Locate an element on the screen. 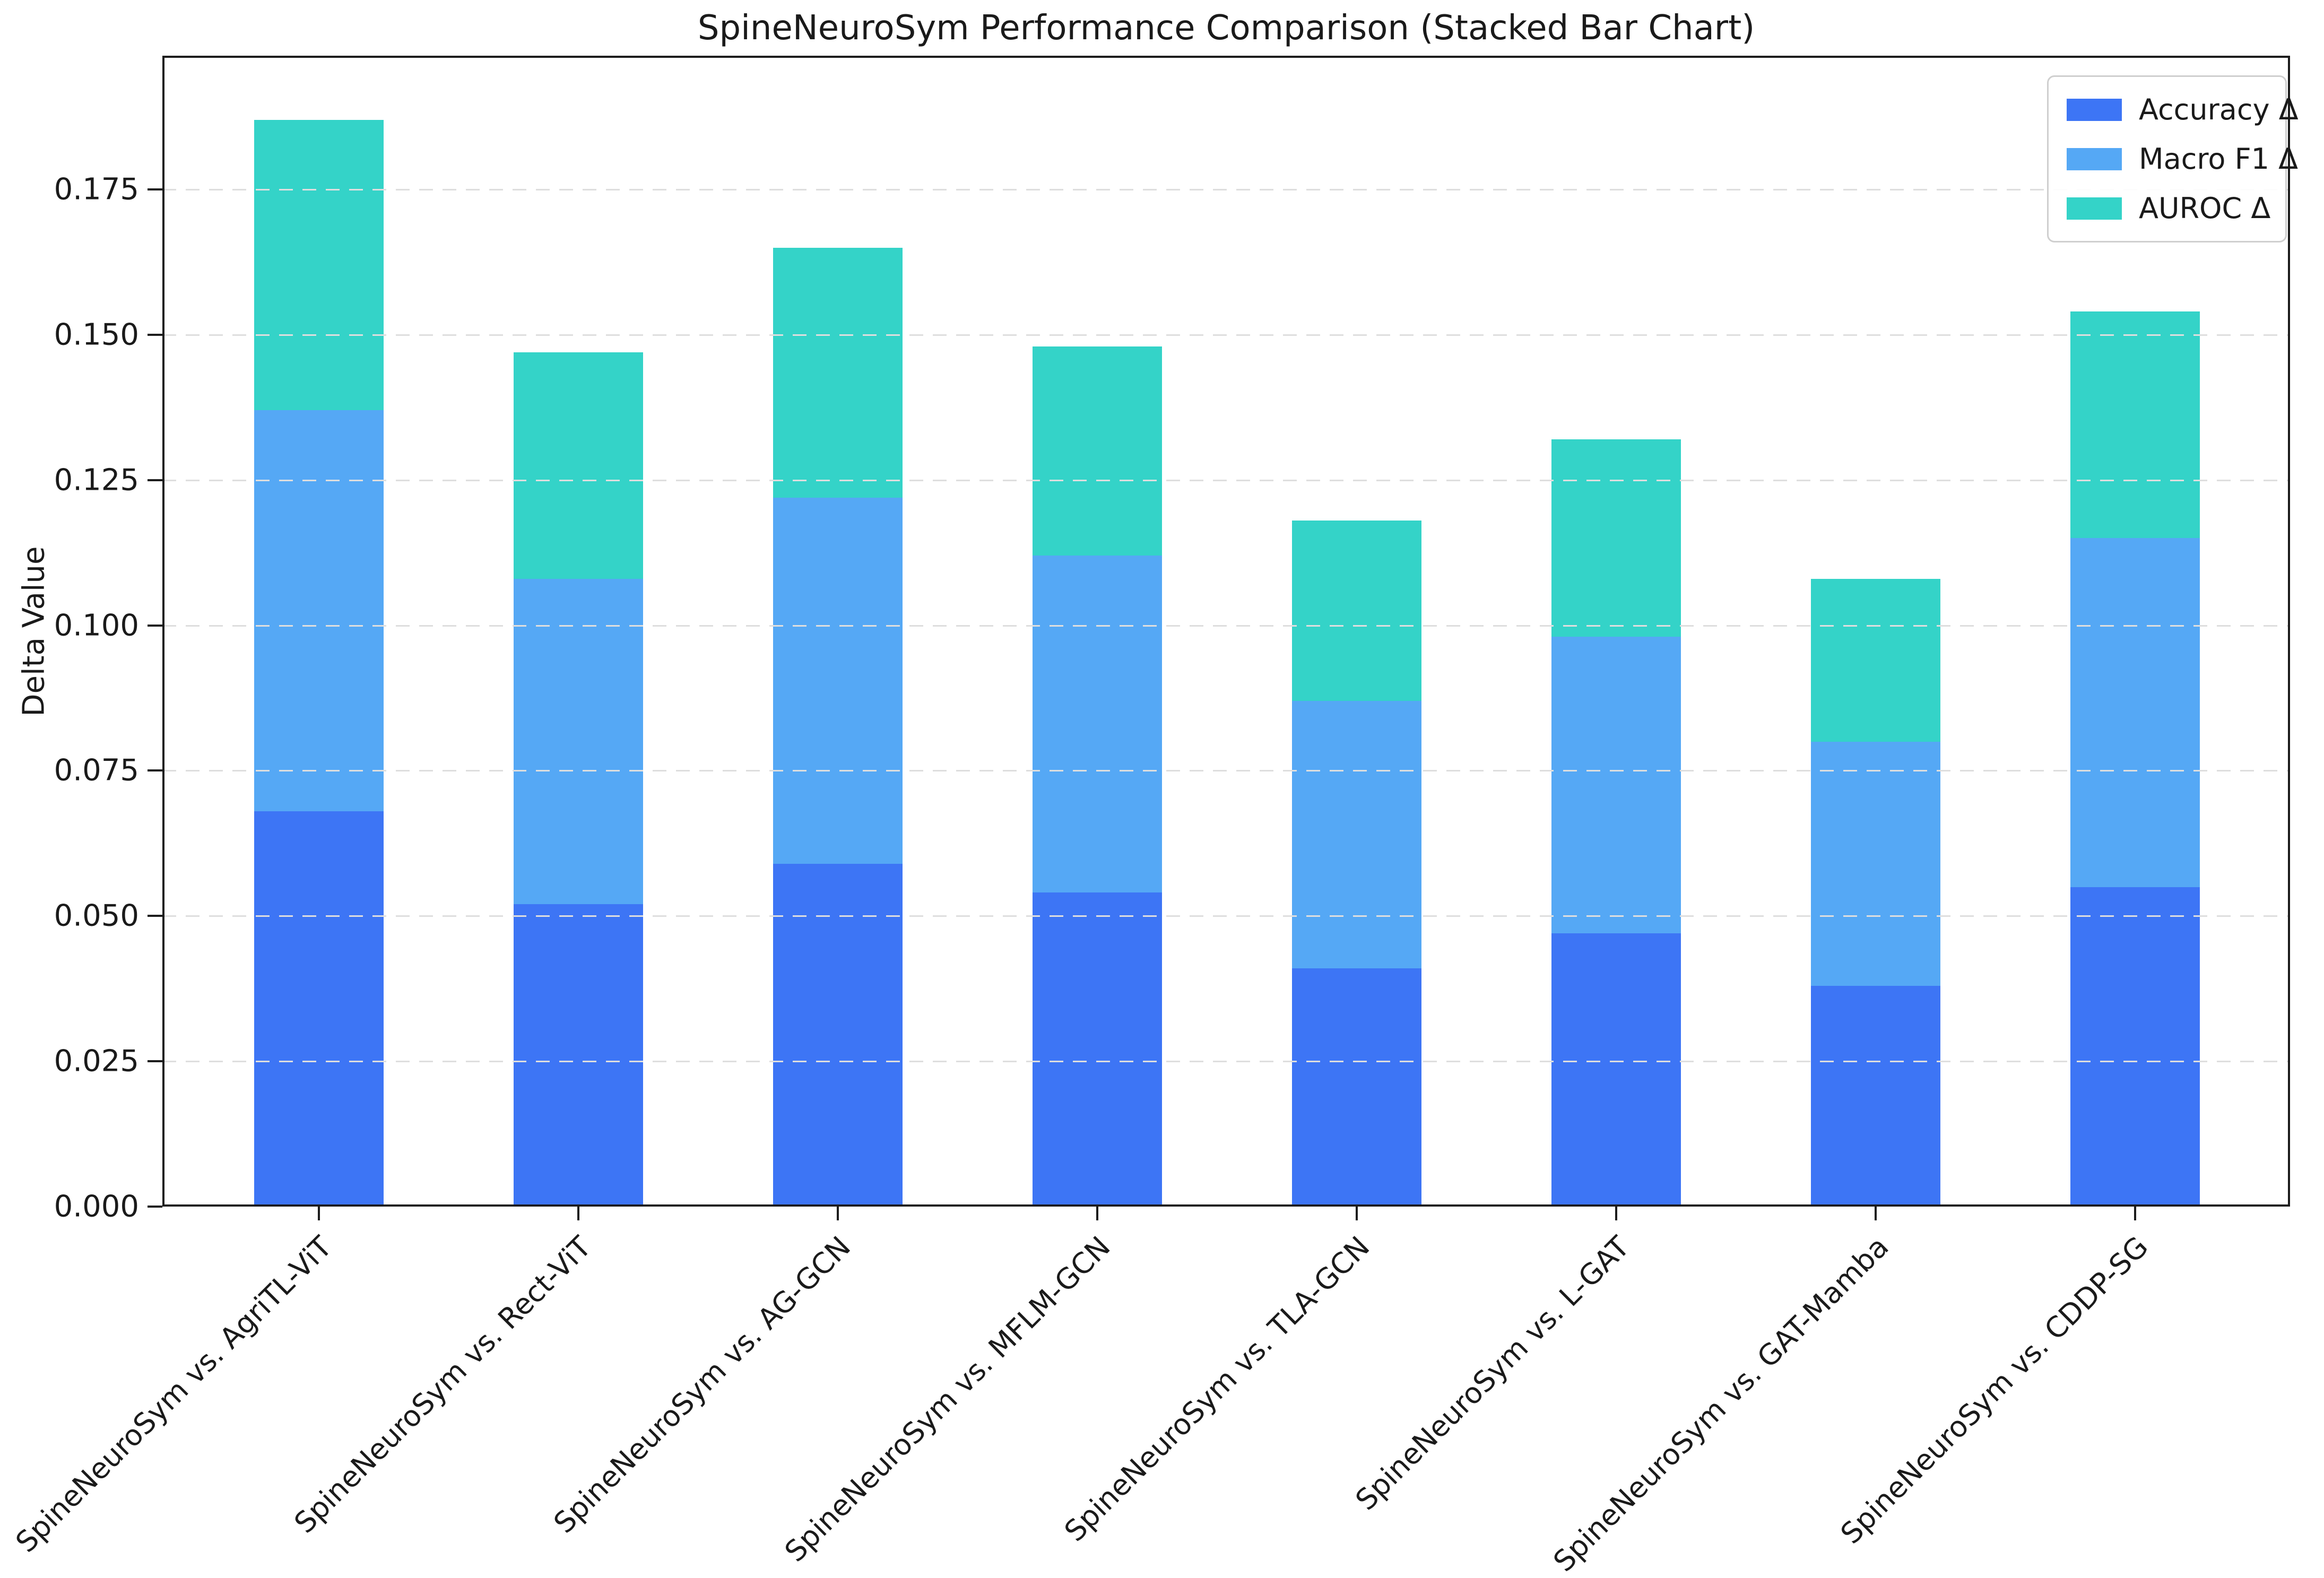 The width and height of the screenshot is (2324, 1578). y-tick-label: 0.175 is located at coordinates (86, 189).